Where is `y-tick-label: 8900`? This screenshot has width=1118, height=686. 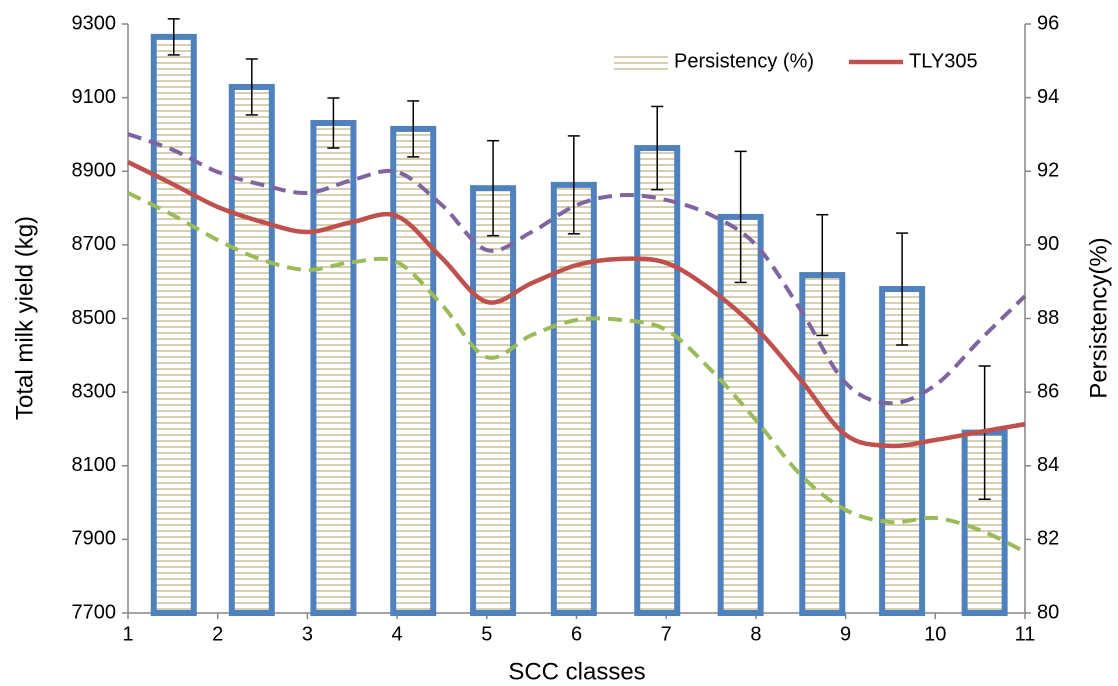 y-tick-label: 8900 is located at coordinates (94, 171).